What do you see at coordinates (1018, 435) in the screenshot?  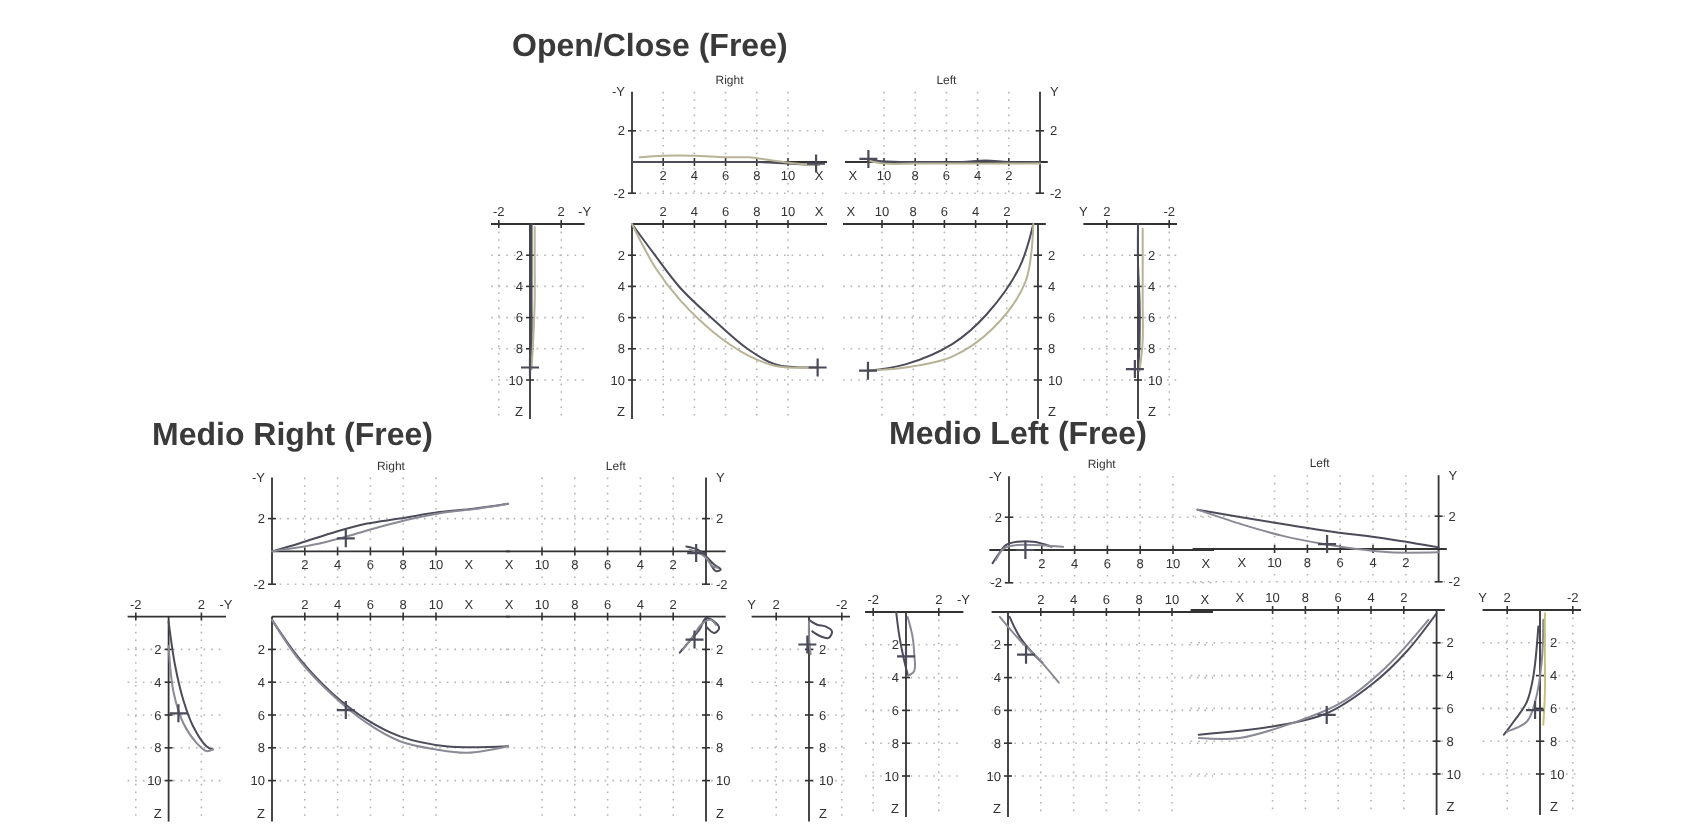 I see `chart-title: Medio Left (Free)` at bounding box center [1018, 435].